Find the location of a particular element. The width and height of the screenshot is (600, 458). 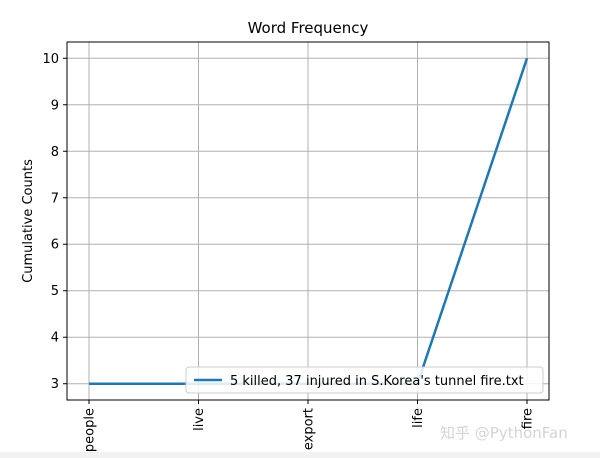

y-tick-label: 10 is located at coordinates (50, 59).